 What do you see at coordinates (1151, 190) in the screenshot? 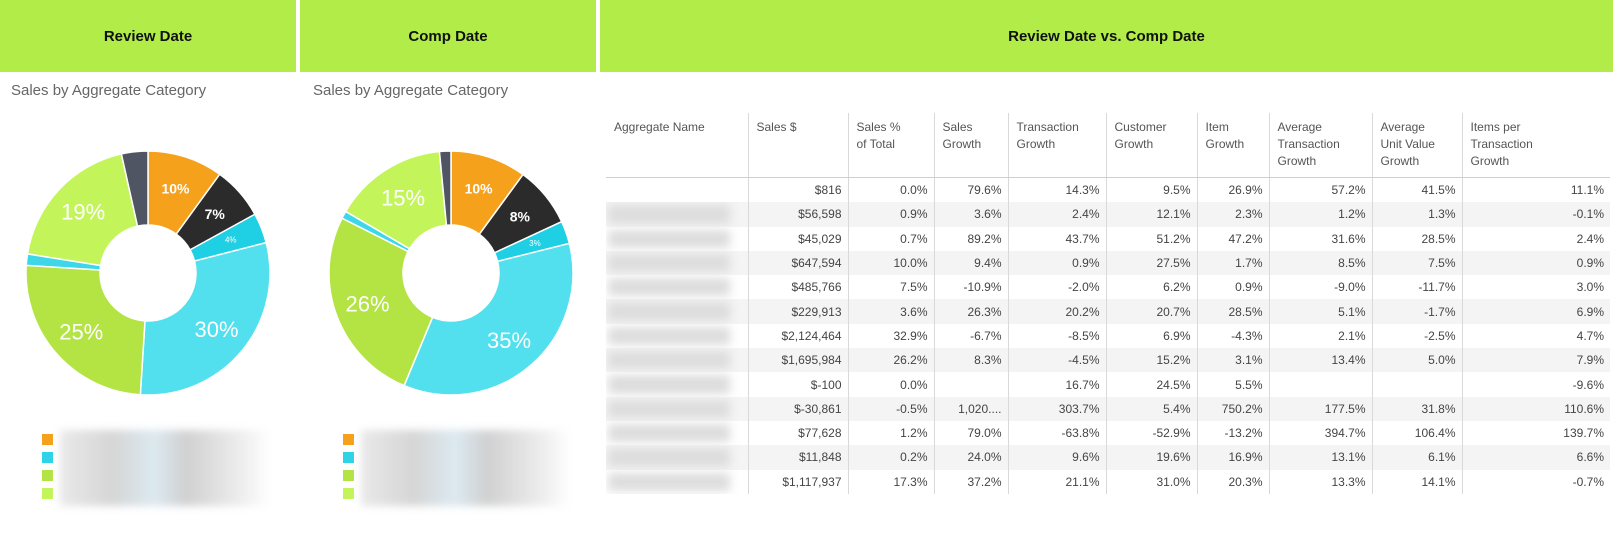
I see `table-cell: 9.5%` at bounding box center [1151, 190].